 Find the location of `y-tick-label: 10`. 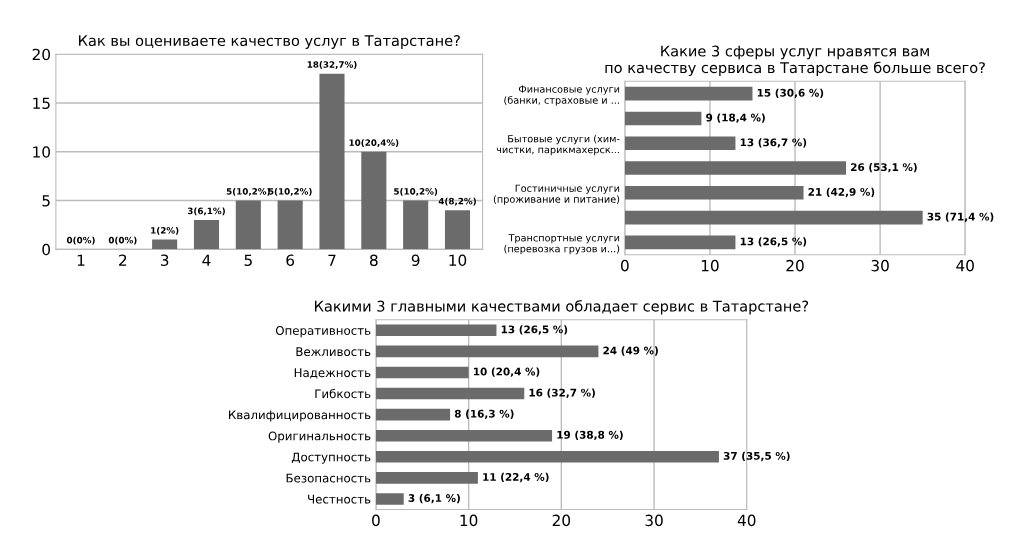

y-tick-label: 10 is located at coordinates (41, 152).